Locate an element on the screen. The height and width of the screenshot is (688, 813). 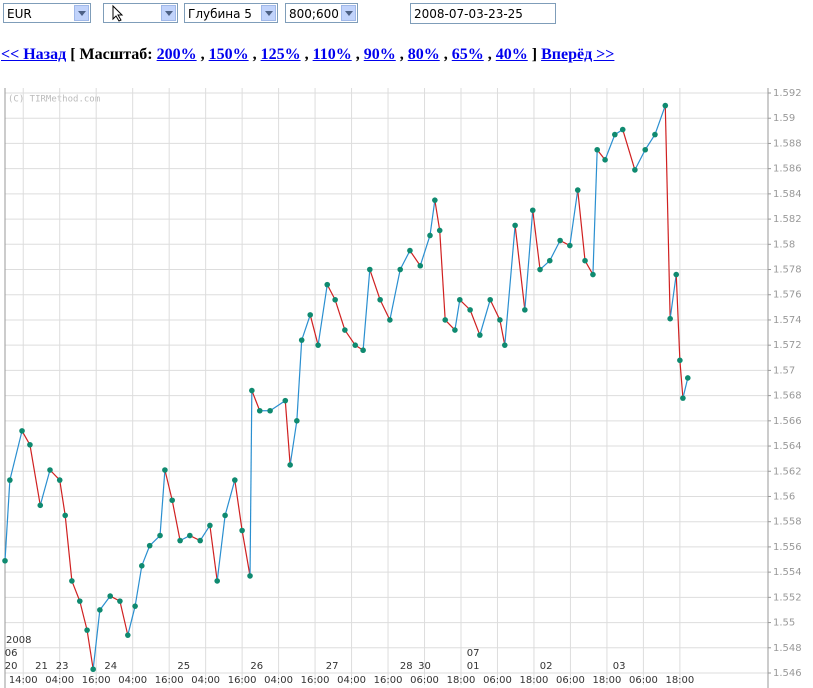
y-tick-label: 1.562 is located at coordinates (787, 471).